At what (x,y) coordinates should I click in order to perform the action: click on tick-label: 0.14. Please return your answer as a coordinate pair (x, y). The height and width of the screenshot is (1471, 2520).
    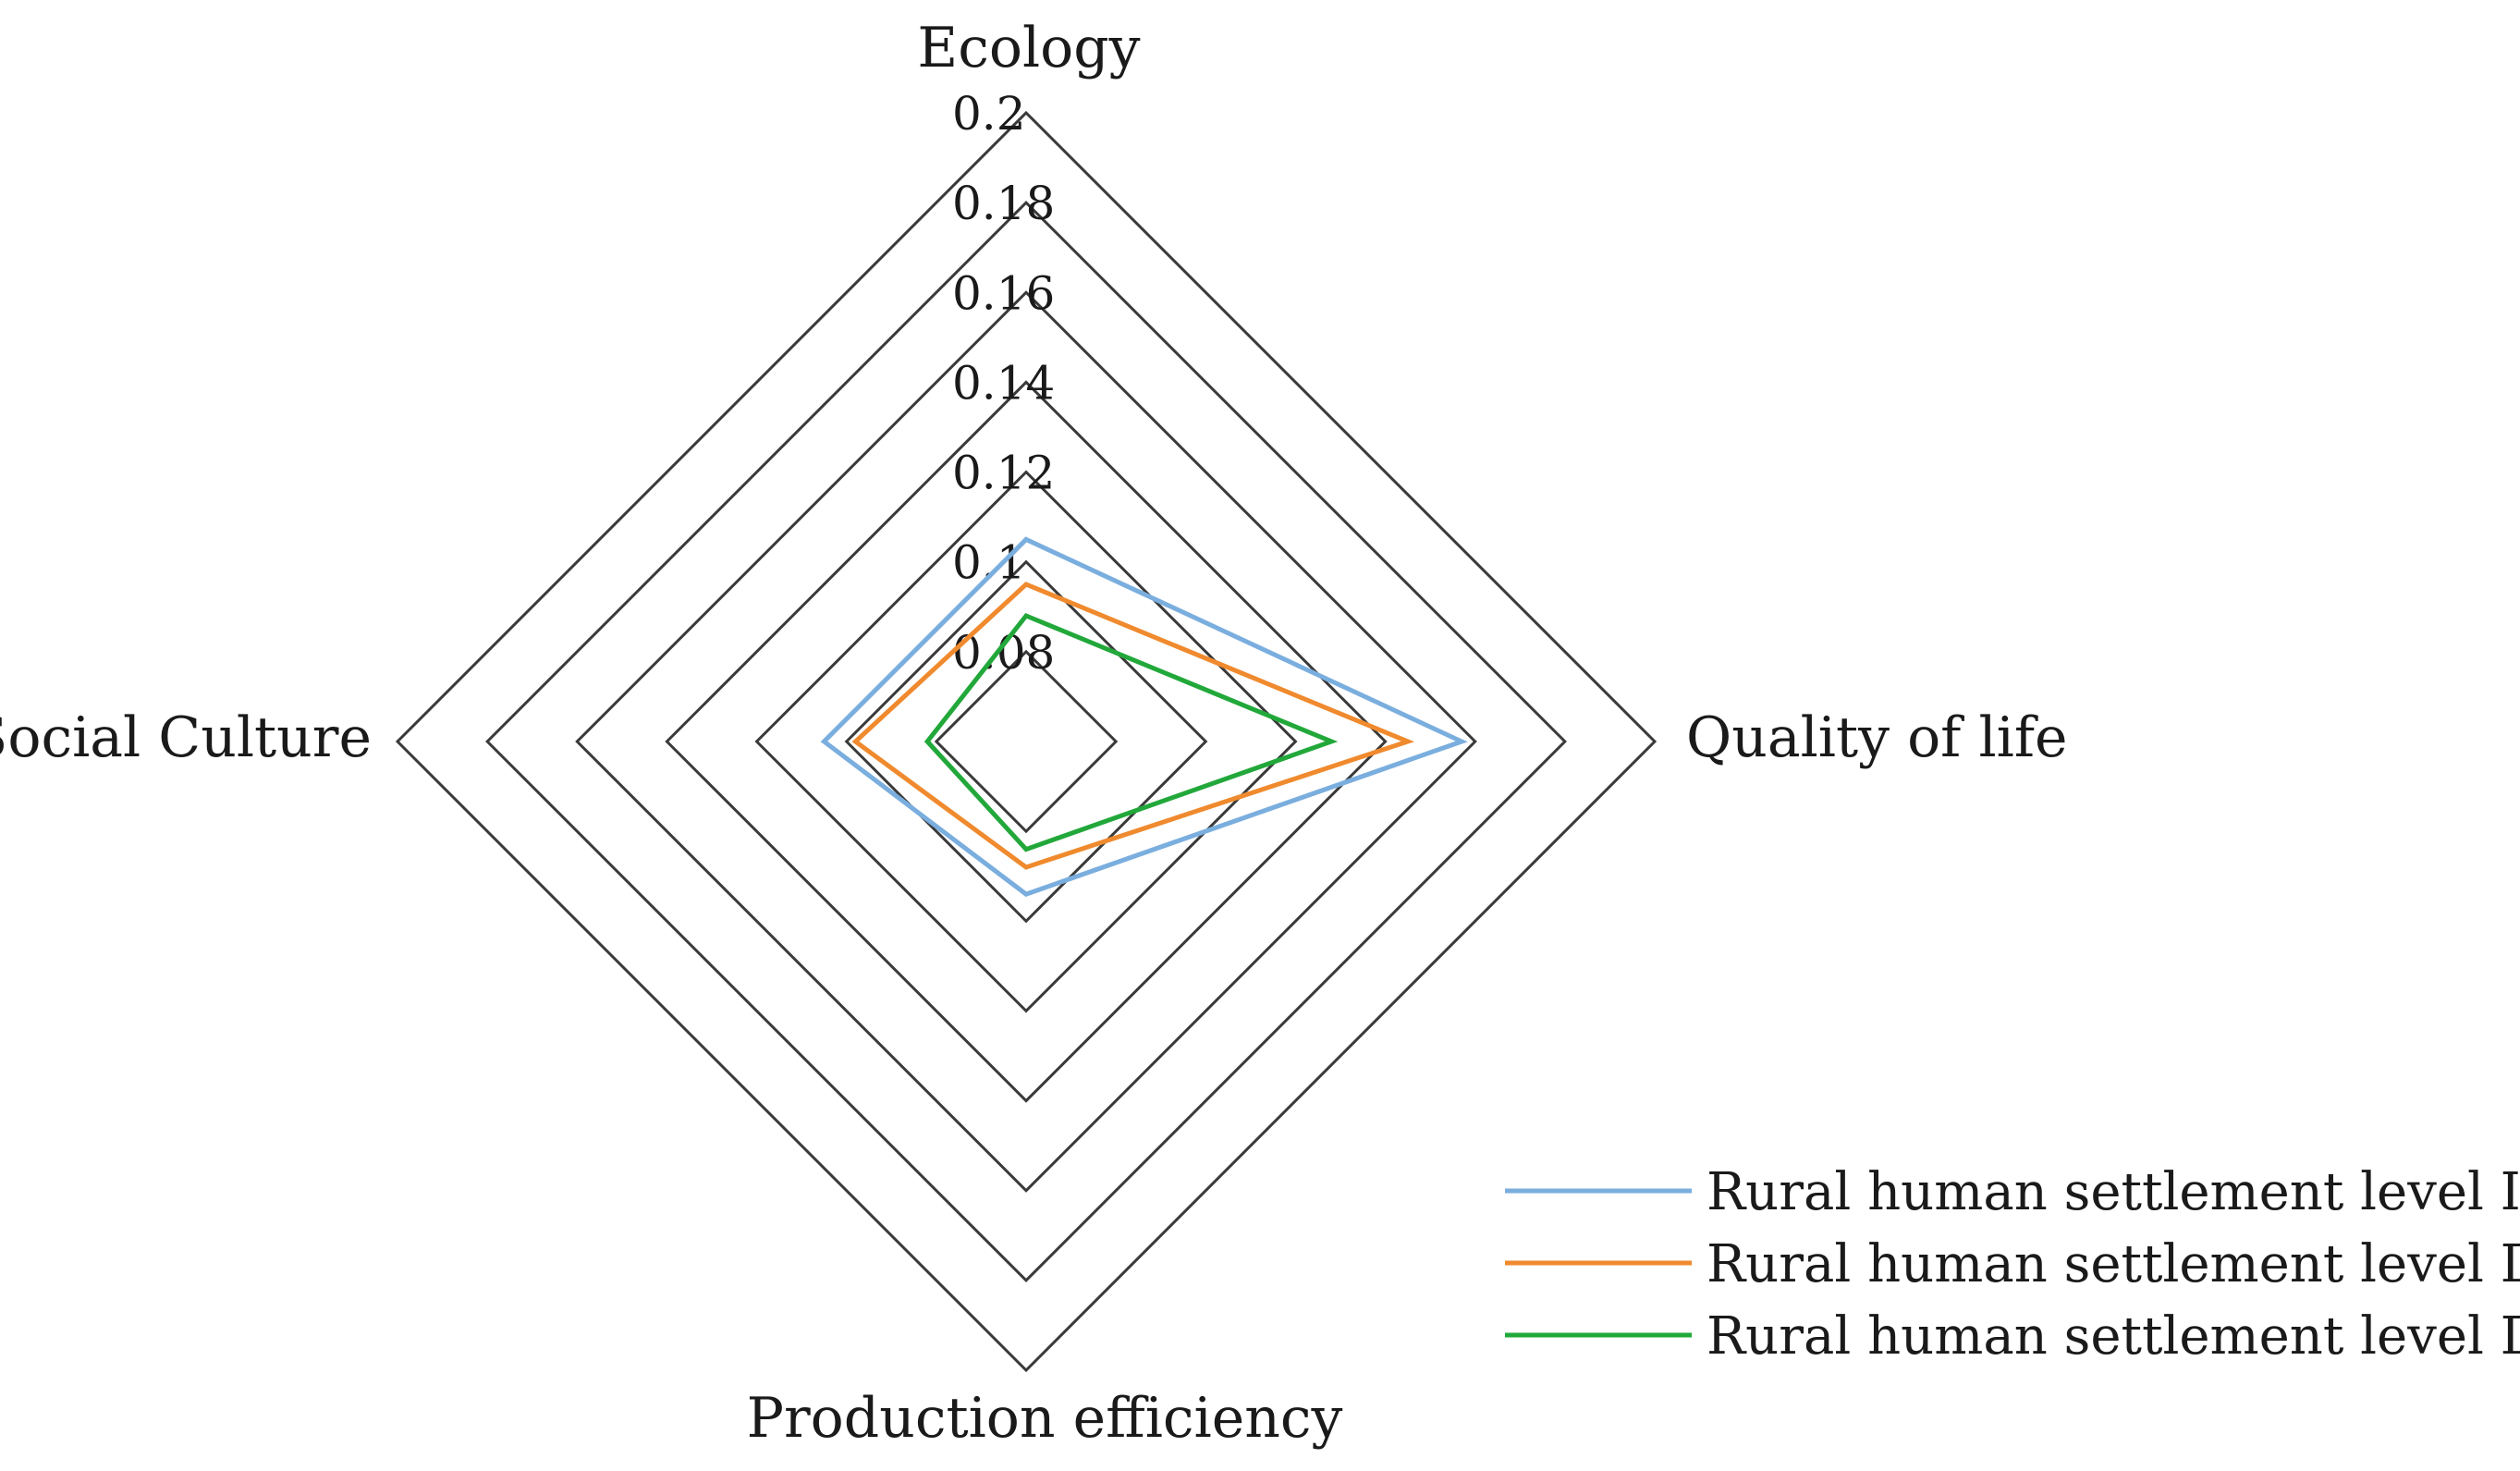
    Looking at the image, I should click on (1003, 383).